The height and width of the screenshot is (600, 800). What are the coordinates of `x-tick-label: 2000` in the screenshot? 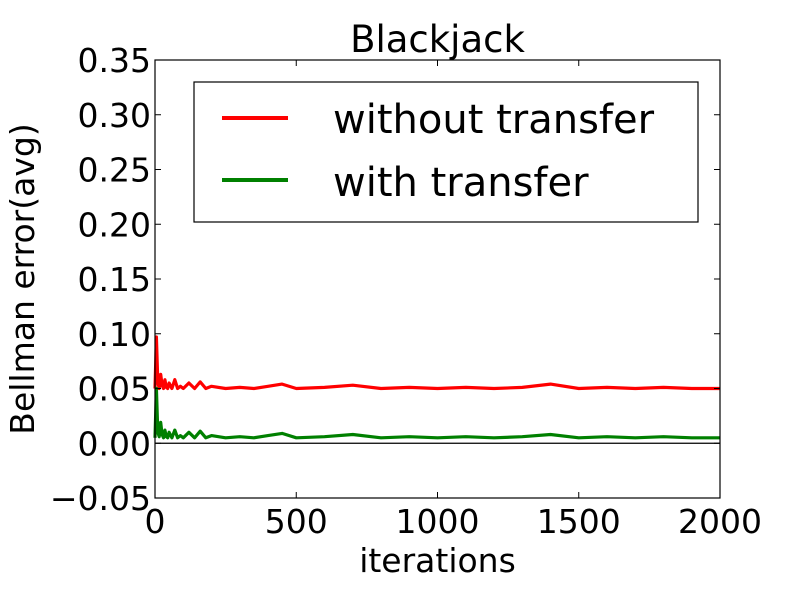 It's located at (720, 521).